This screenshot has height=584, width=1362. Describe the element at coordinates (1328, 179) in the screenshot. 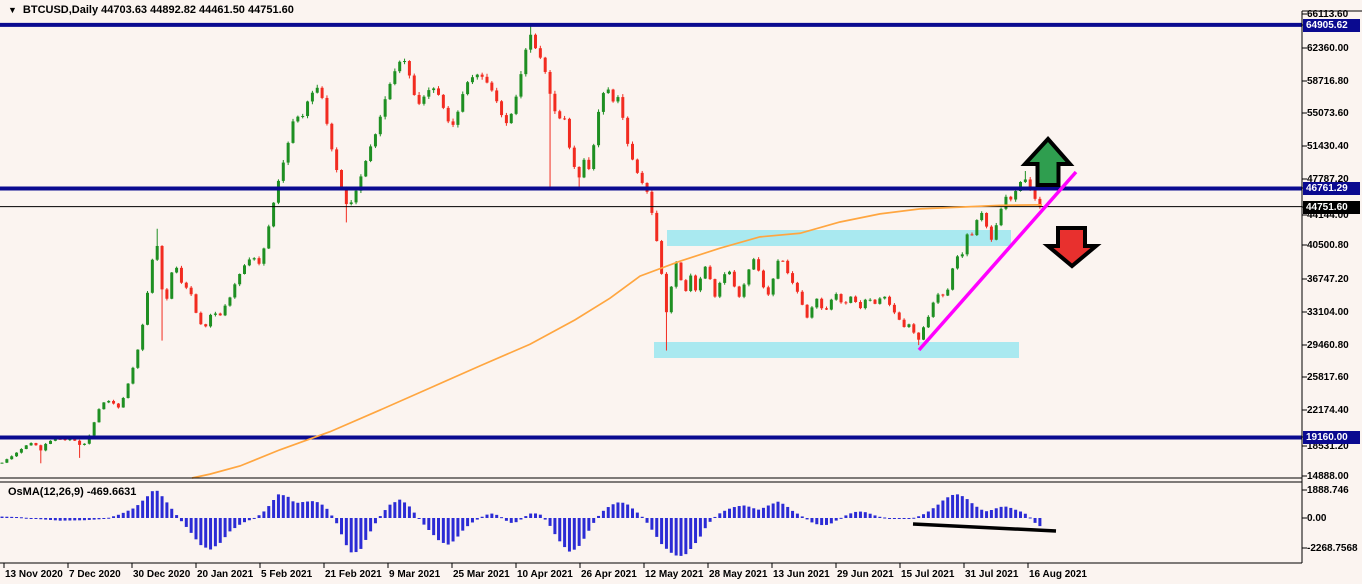

I see `price-axis-label: 47787.20` at that location.